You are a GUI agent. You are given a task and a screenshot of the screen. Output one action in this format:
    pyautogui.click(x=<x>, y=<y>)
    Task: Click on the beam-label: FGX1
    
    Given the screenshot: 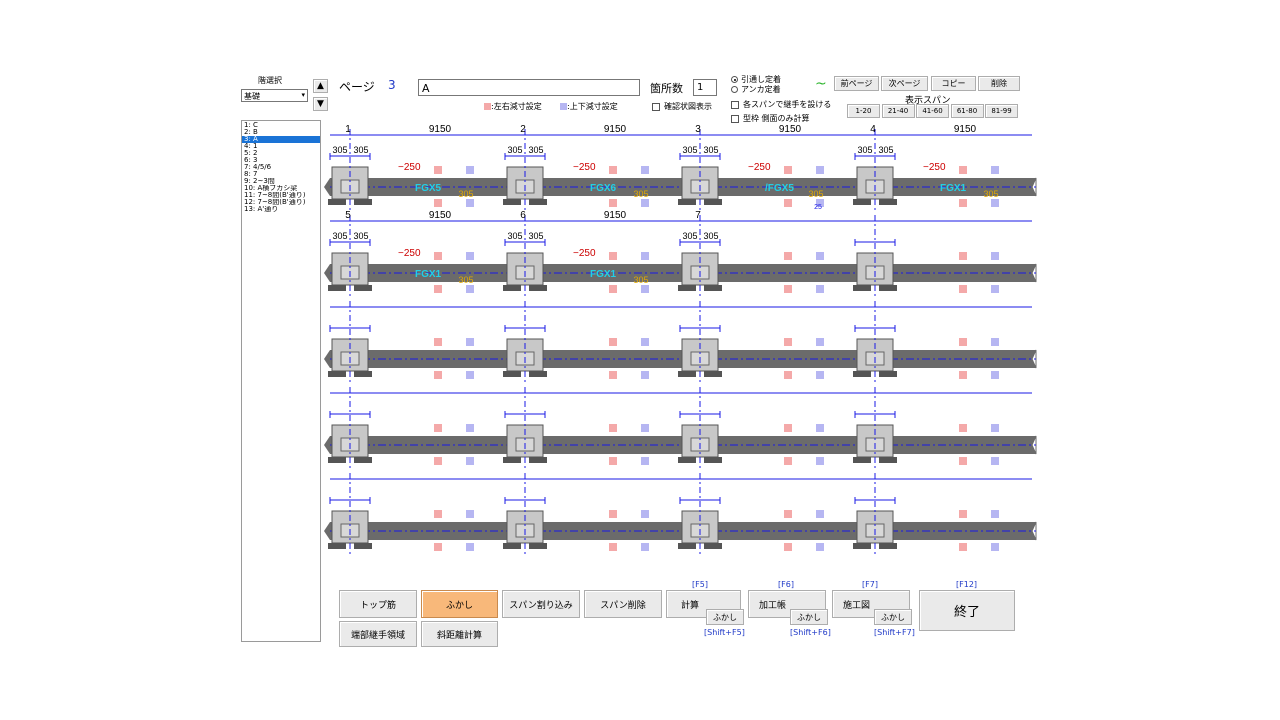 What is the action you would take?
    pyautogui.click(x=953, y=188)
    